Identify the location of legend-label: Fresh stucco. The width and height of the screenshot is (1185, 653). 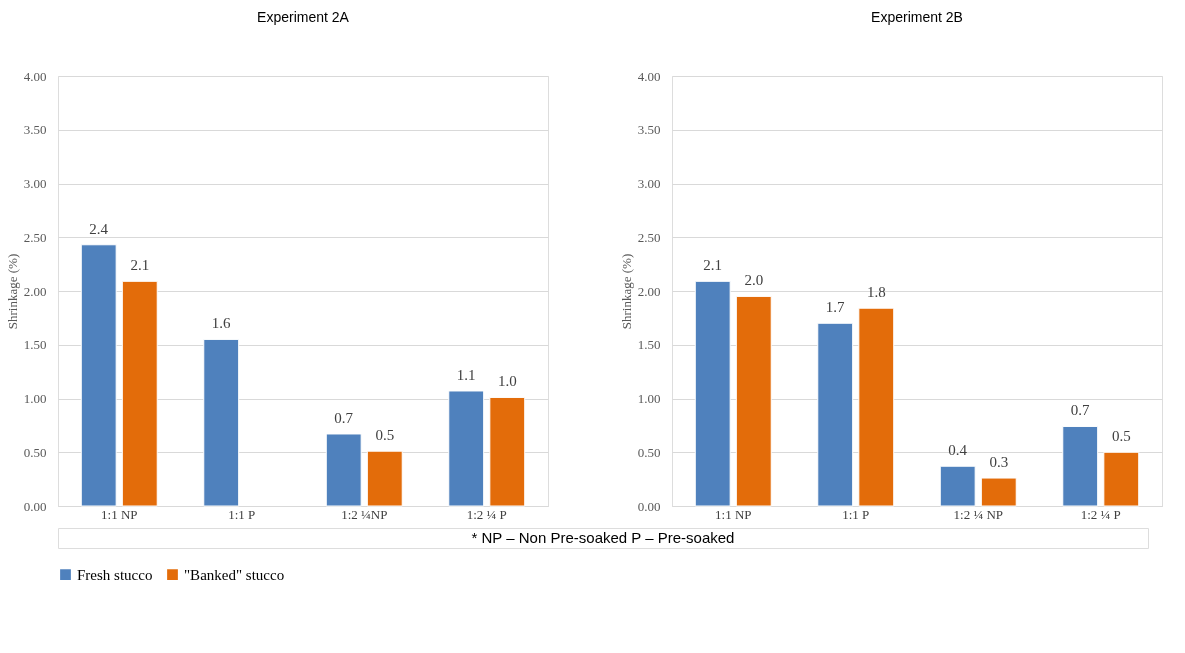
(115, 574).